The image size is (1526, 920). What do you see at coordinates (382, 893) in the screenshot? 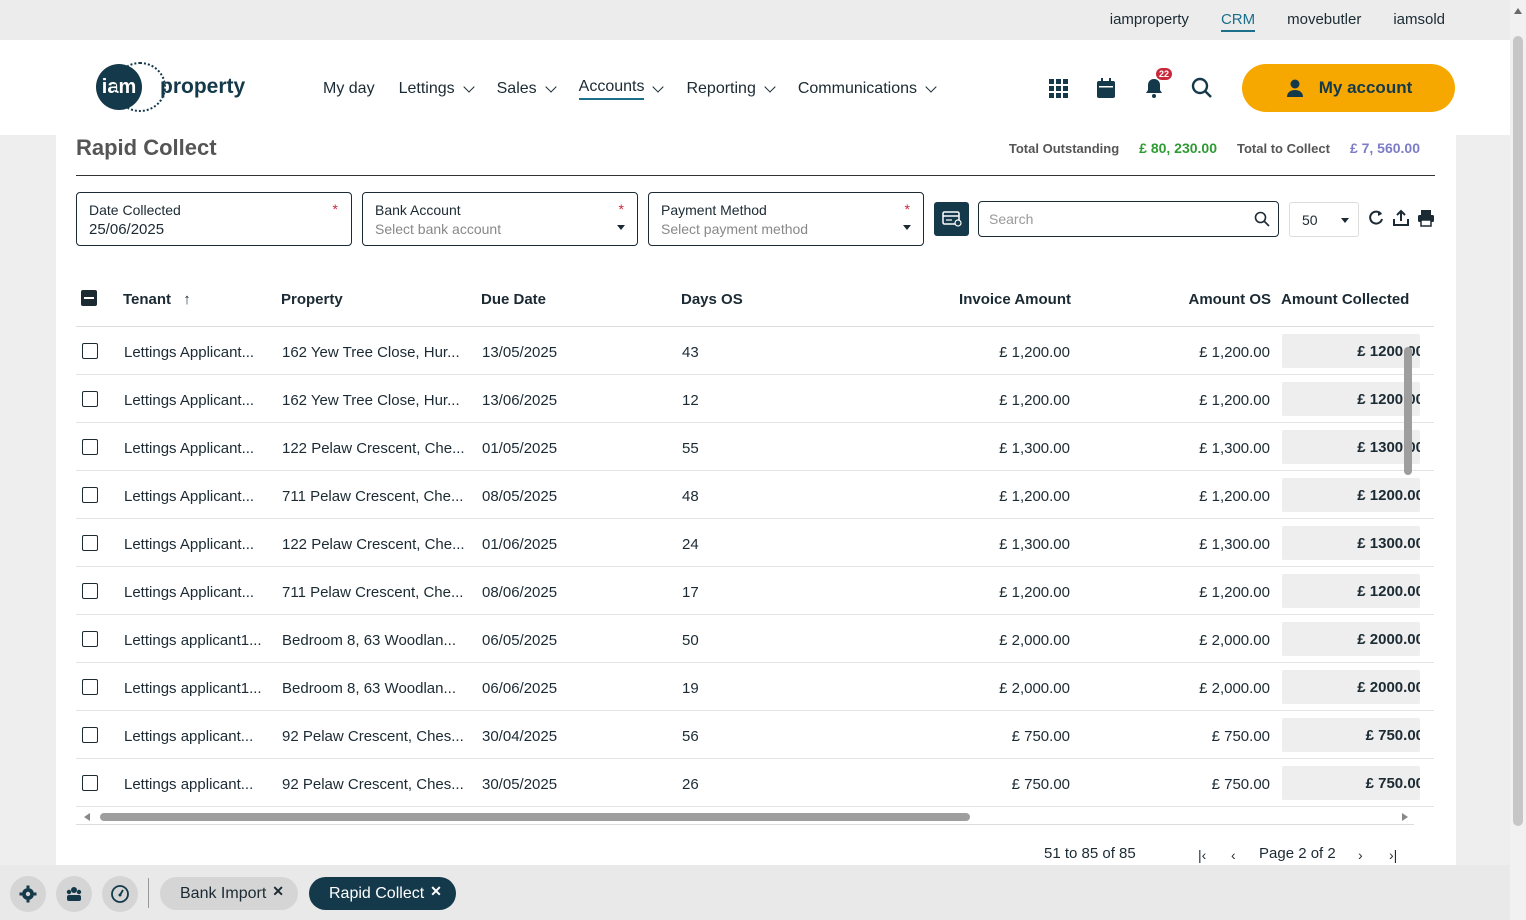
I see `tab-rapid-collect: Rapid Collect ✕` at bounding box center [382, 893].